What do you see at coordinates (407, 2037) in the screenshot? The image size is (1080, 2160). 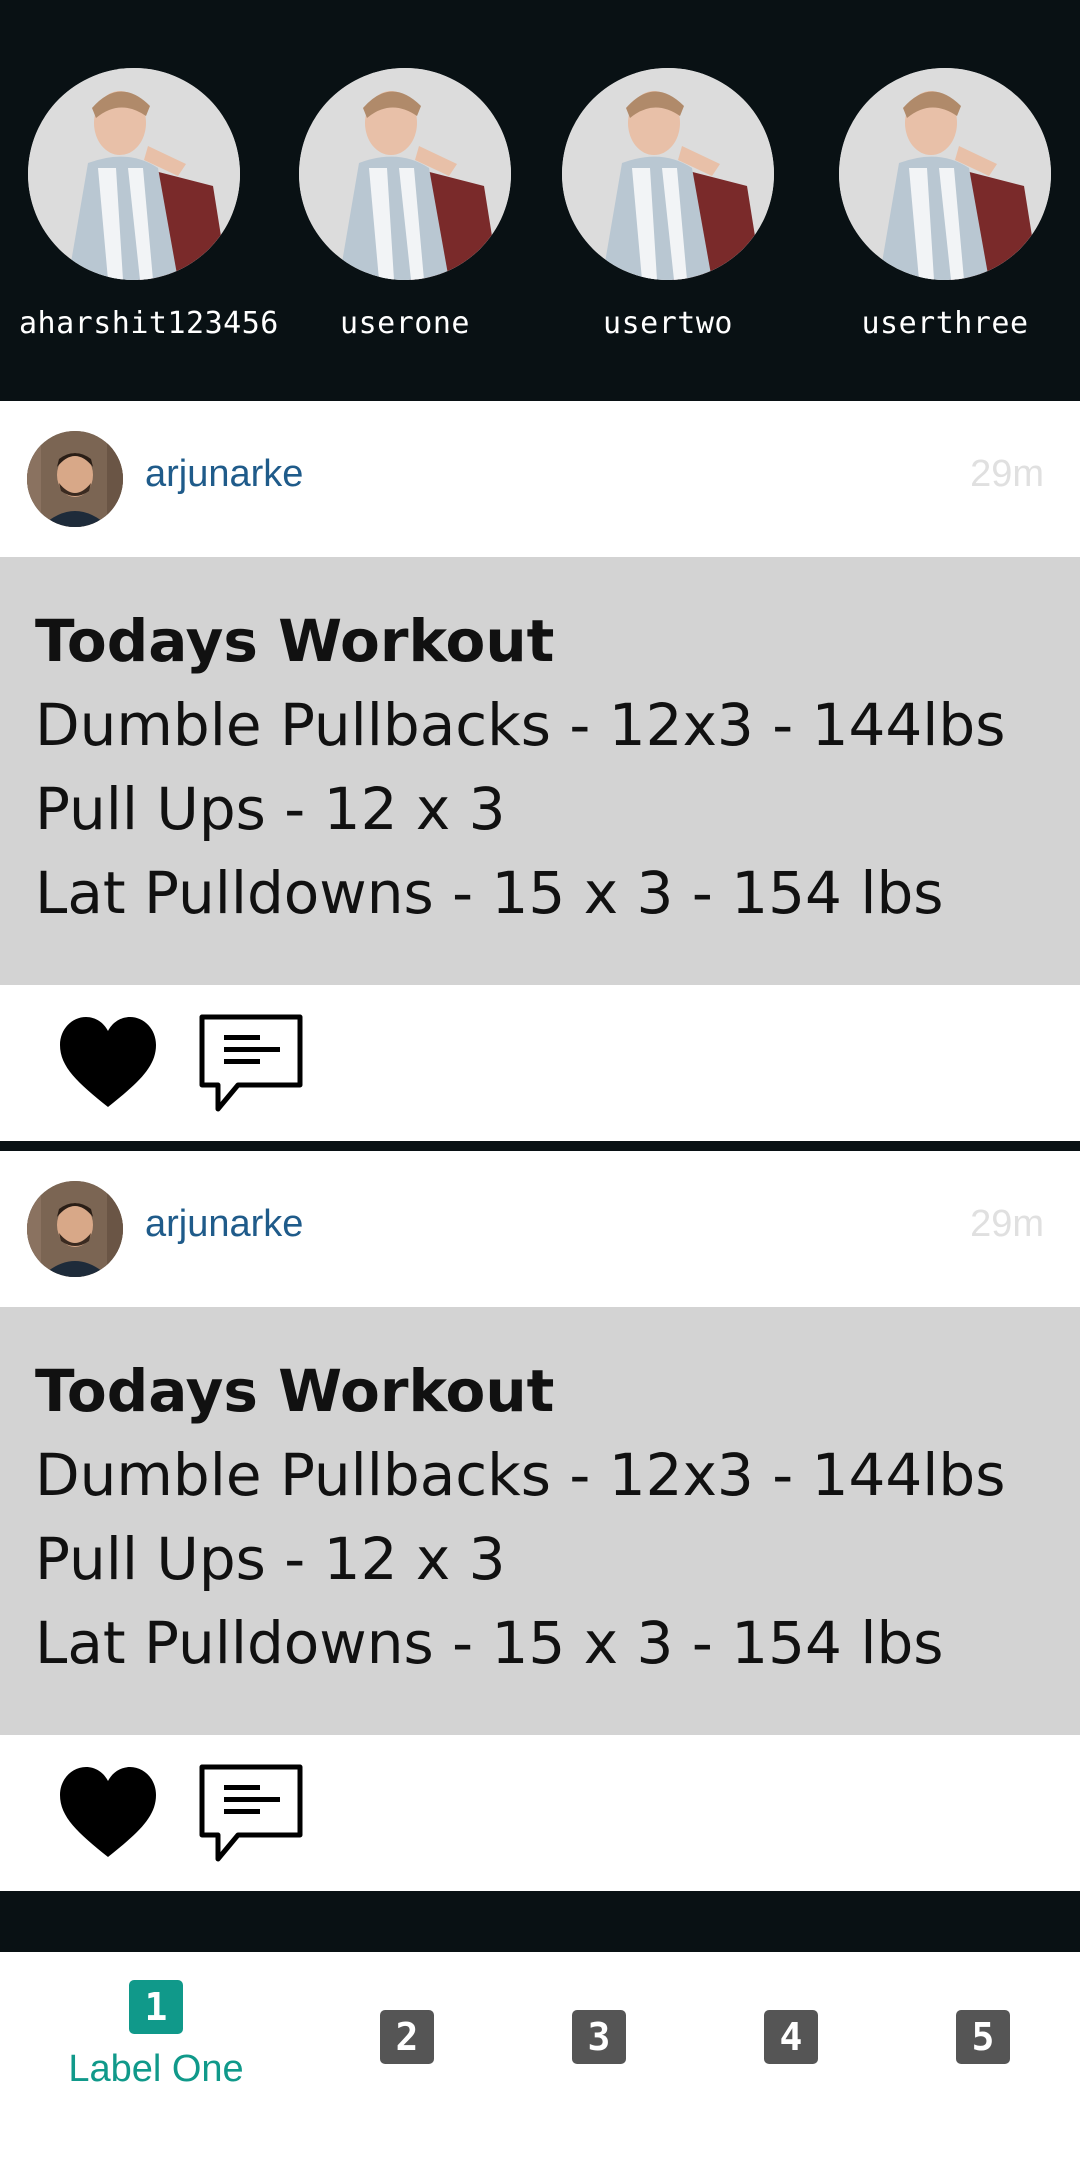 I see `tab-badge: 2` at bounding box center [407, 2037].